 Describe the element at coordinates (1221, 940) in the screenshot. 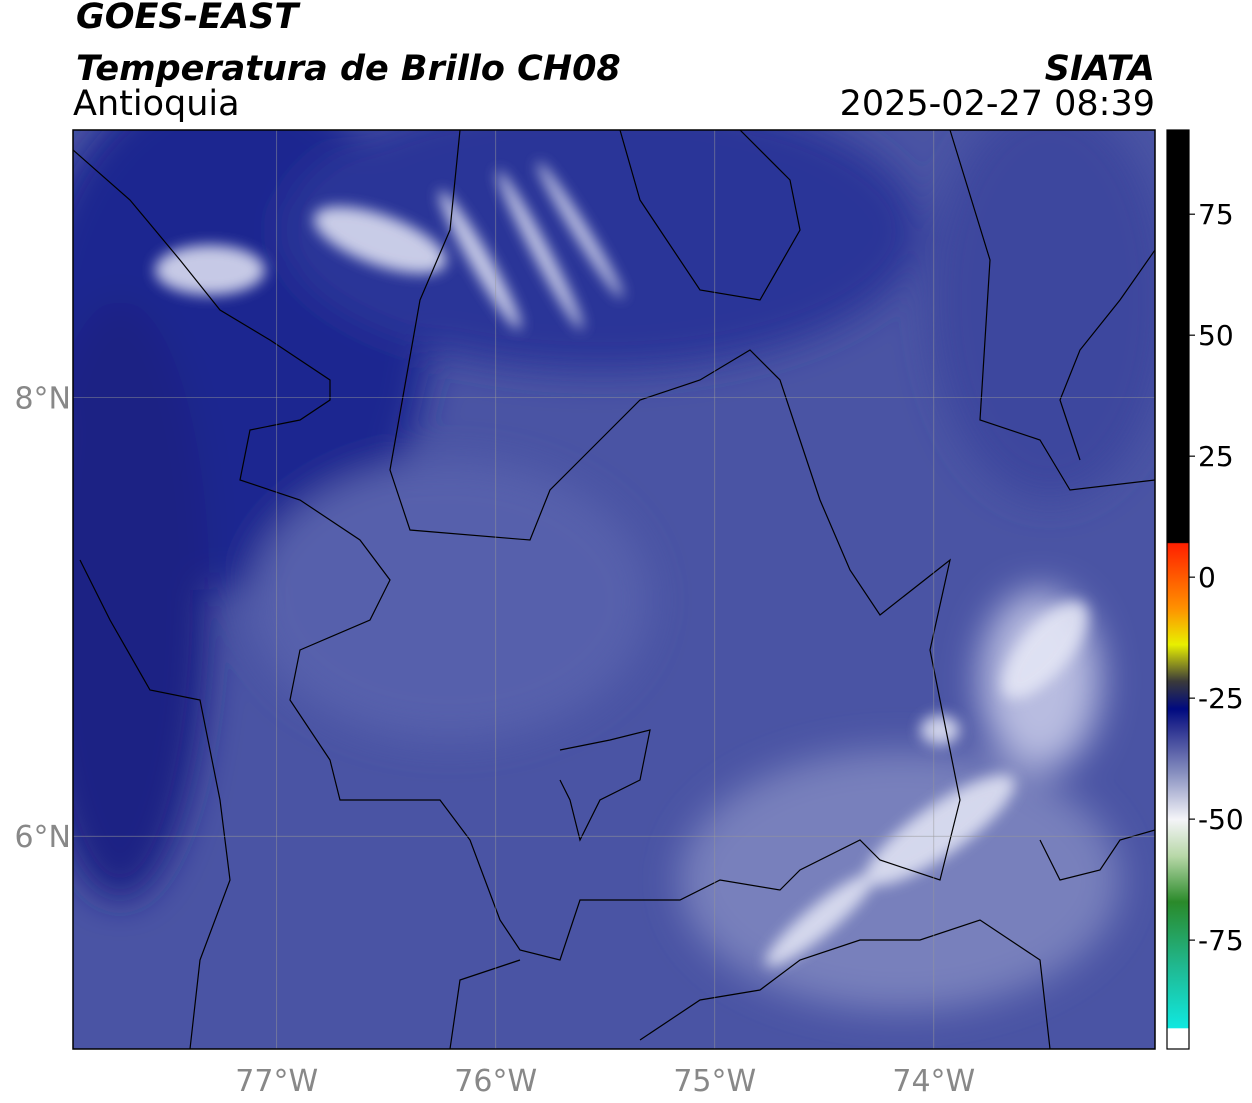

I see `colorbar-tick-label: -75` at that location.